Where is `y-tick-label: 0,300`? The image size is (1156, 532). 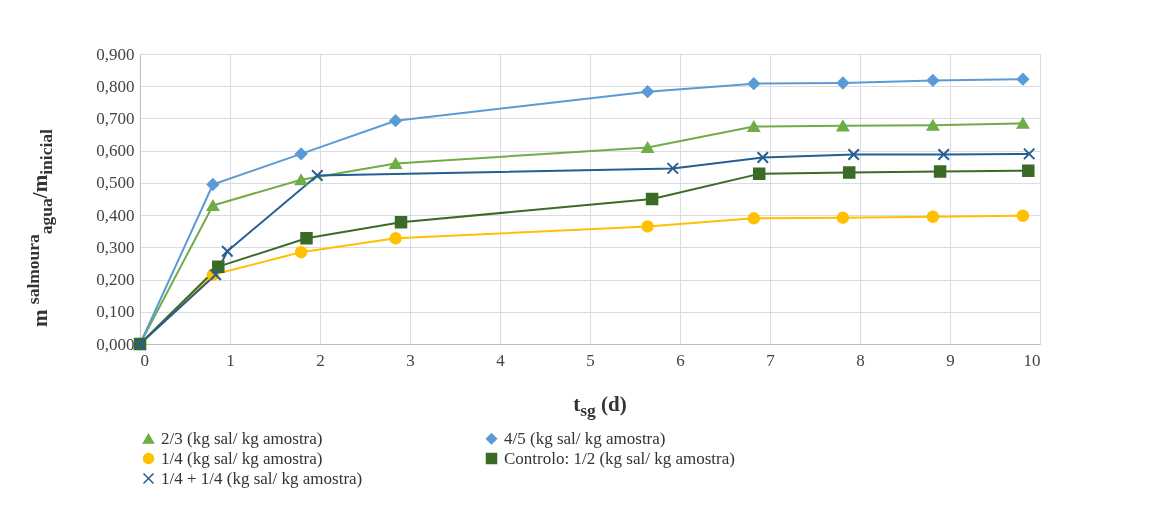 y-tick-label: 0,300 is located at coordinates (115, 247).